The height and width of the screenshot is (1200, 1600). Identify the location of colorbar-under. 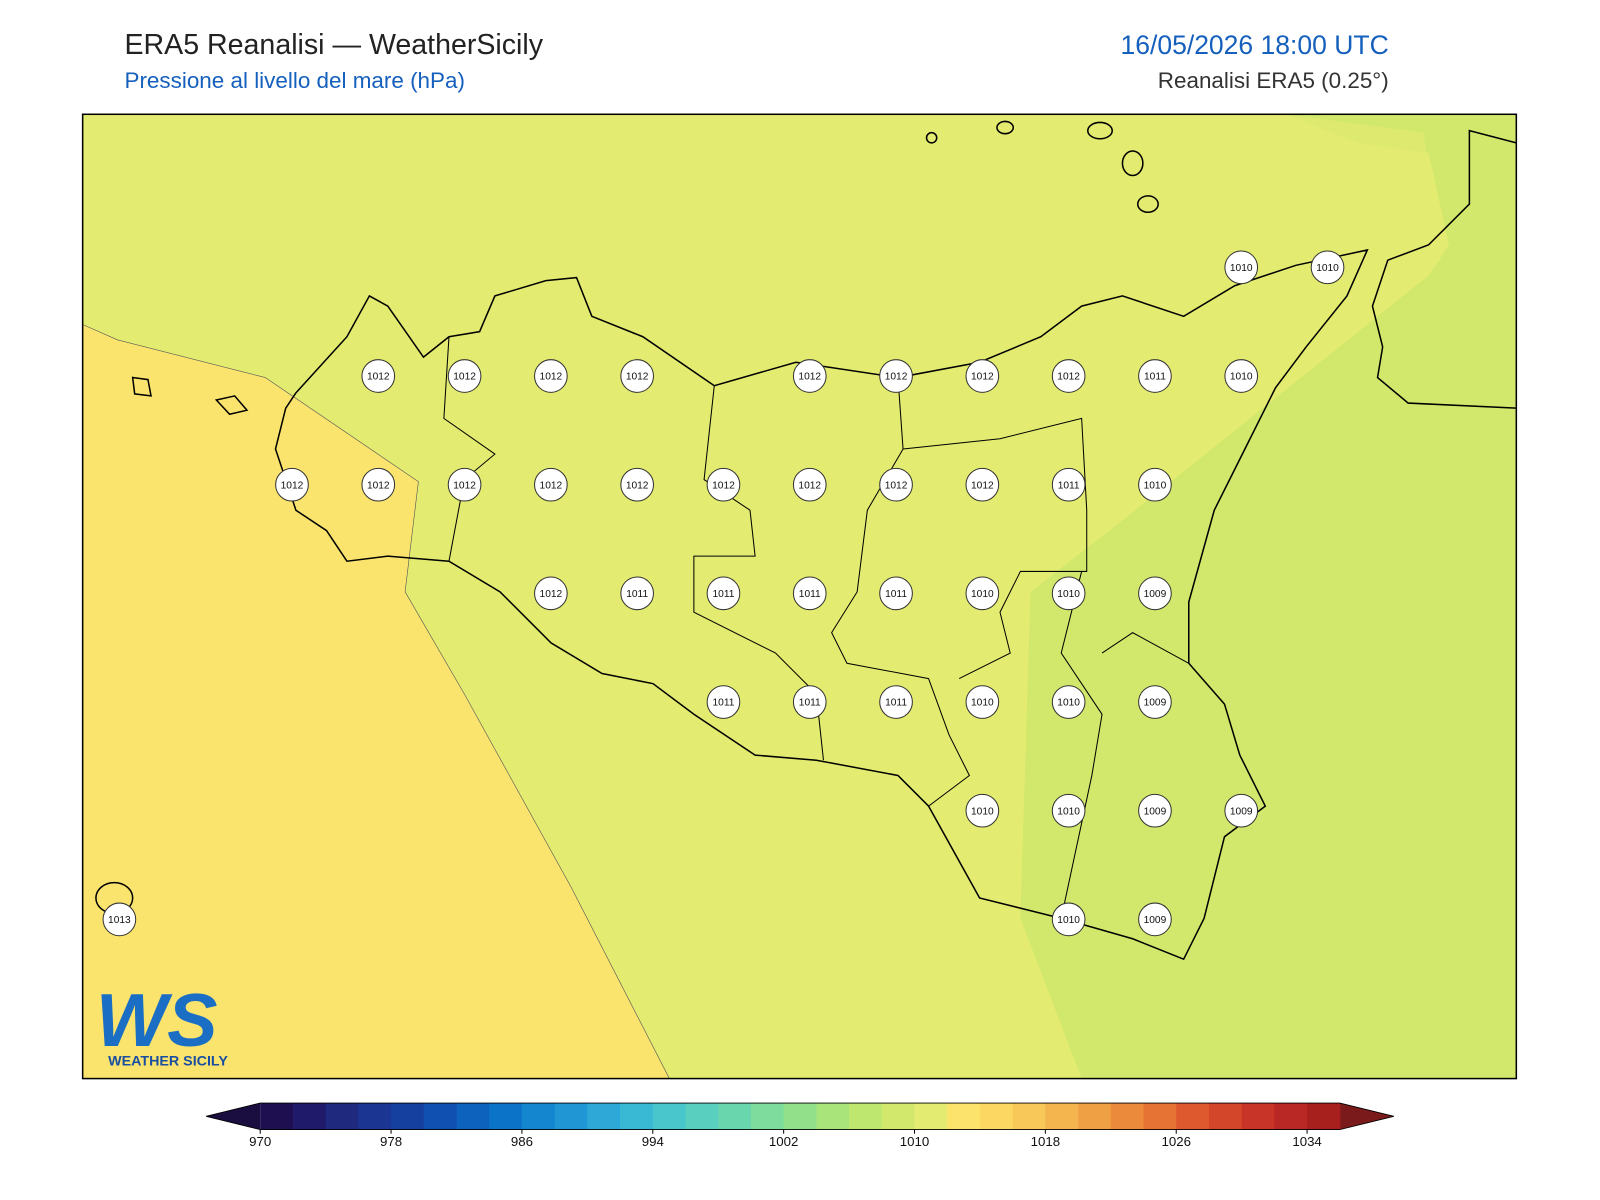
(233, 1116).